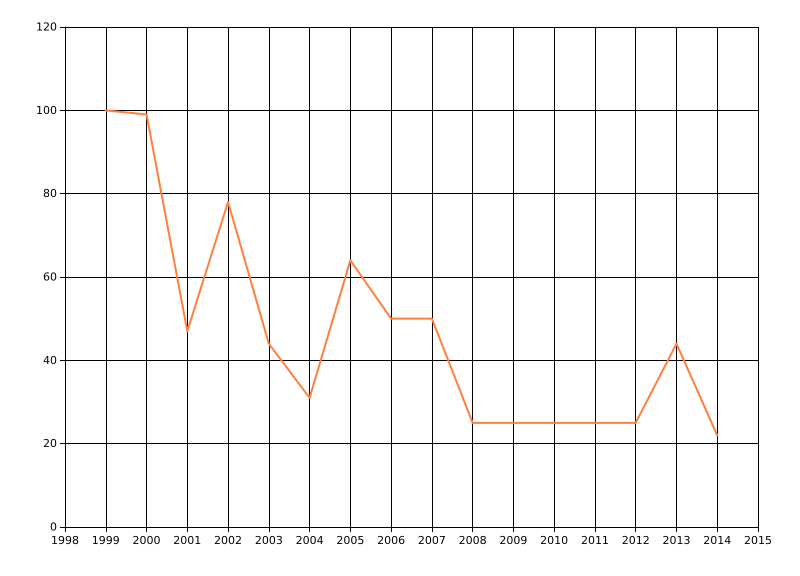 Image resolution: width=800 pixels, height=576 pixels. Describe the element at coordinates (50, 443) in the screenshot. I see `y-tick-label: 20` at that location.